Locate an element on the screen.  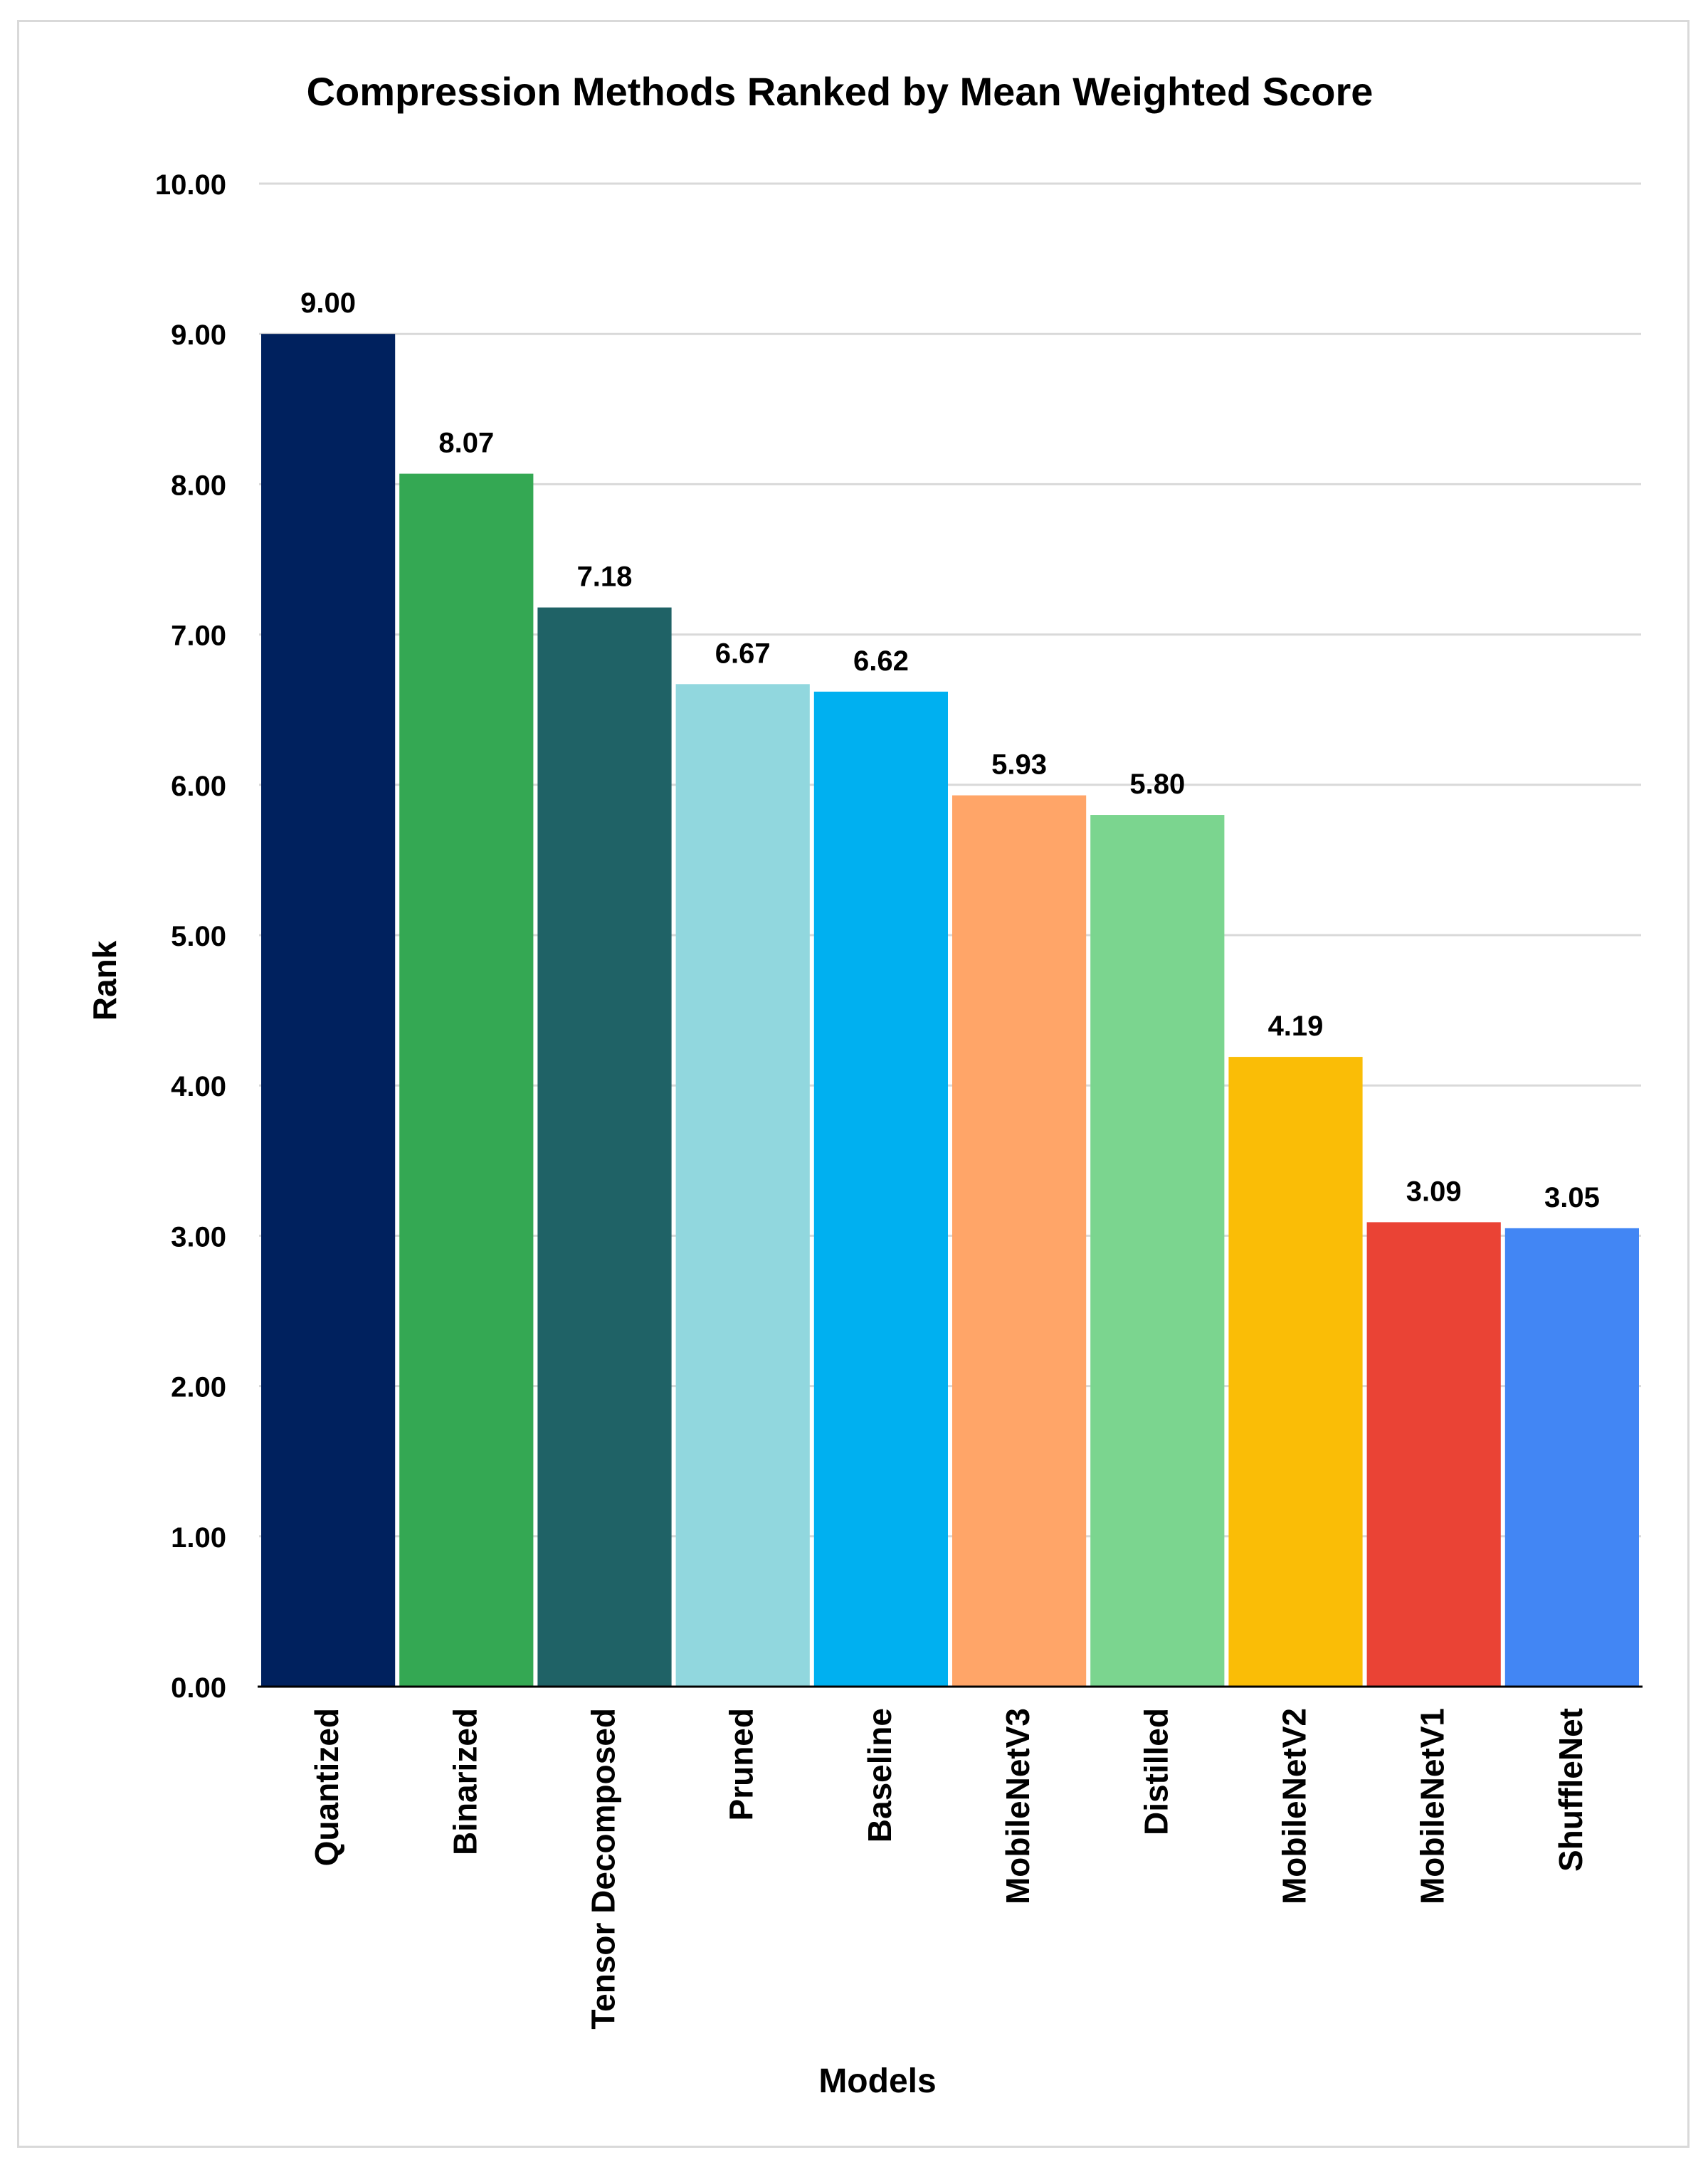
x-tick-label-mobilenetv2: MobileNetV2 is located at coordinates (1294, 1806).